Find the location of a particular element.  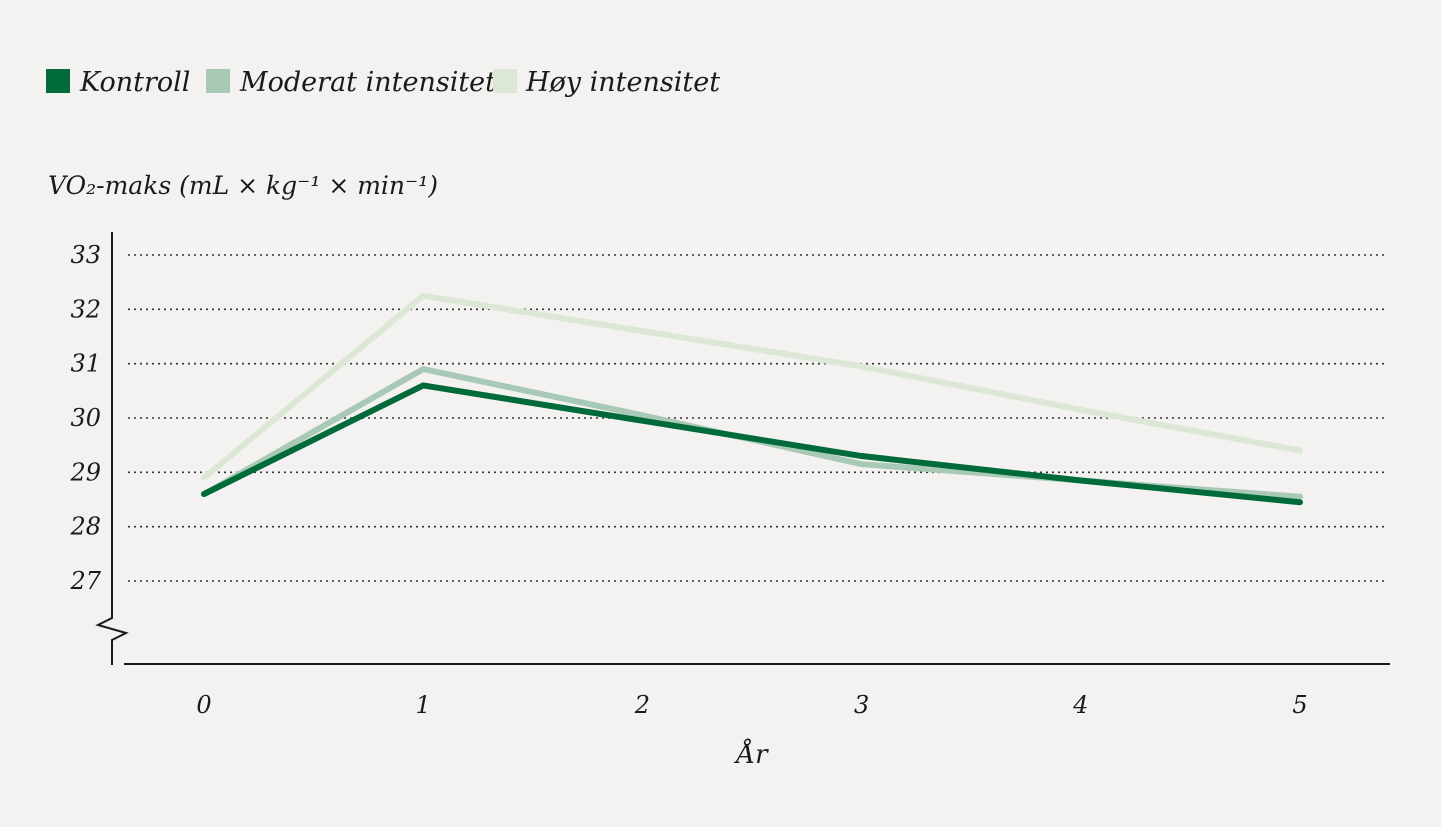

x-tick-label: 2 is located at coordinates (642, 705).